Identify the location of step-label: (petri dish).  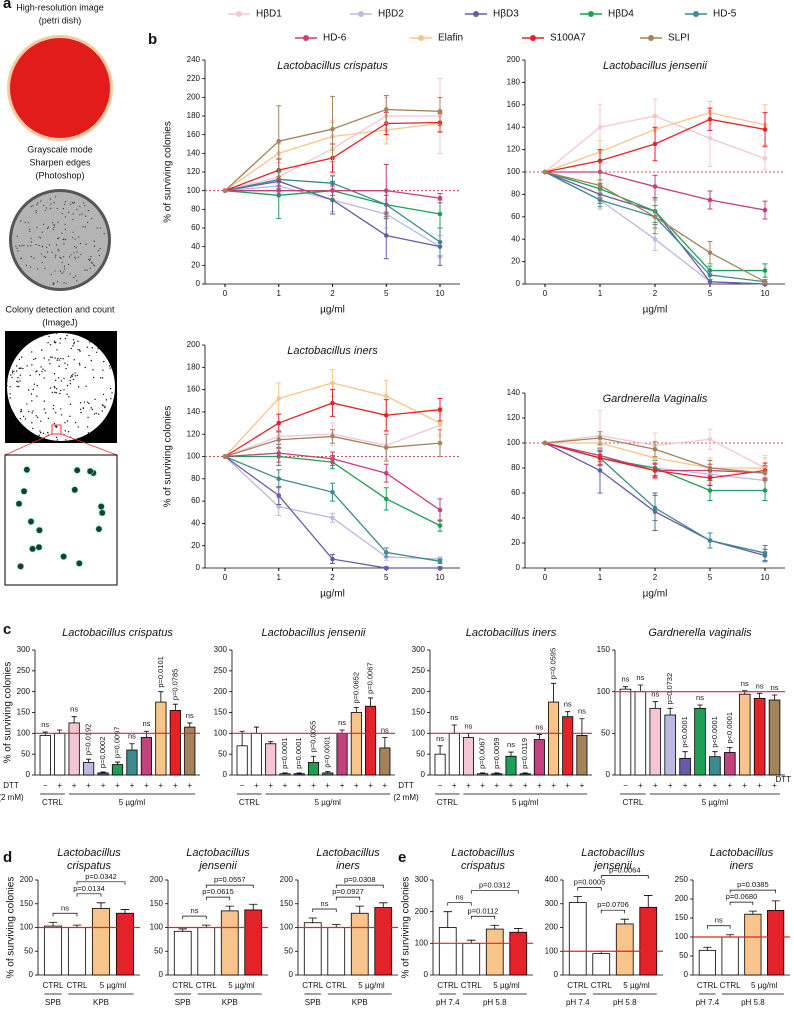
(60, 20).